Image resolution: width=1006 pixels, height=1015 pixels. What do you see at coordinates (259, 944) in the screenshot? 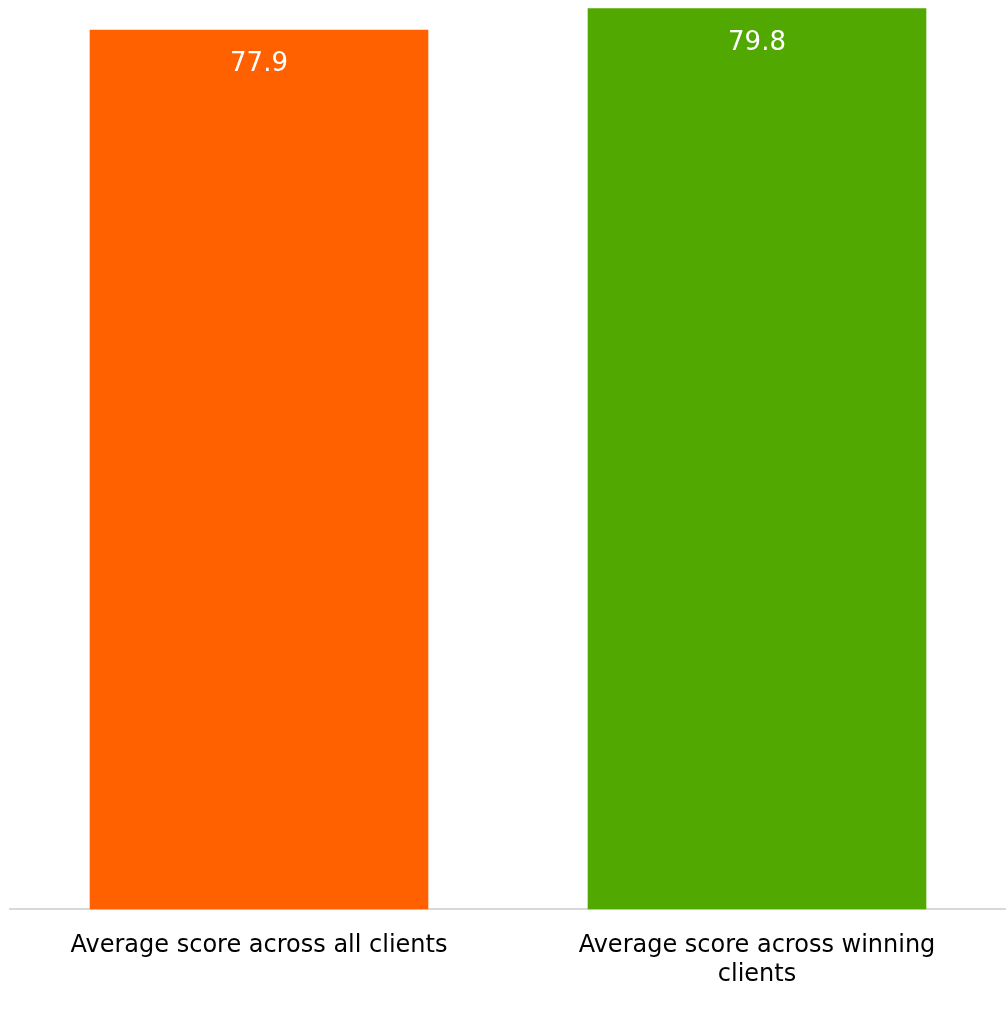
I see `x-tick-label: Average score across all clients` at bounding box center [259, 944].